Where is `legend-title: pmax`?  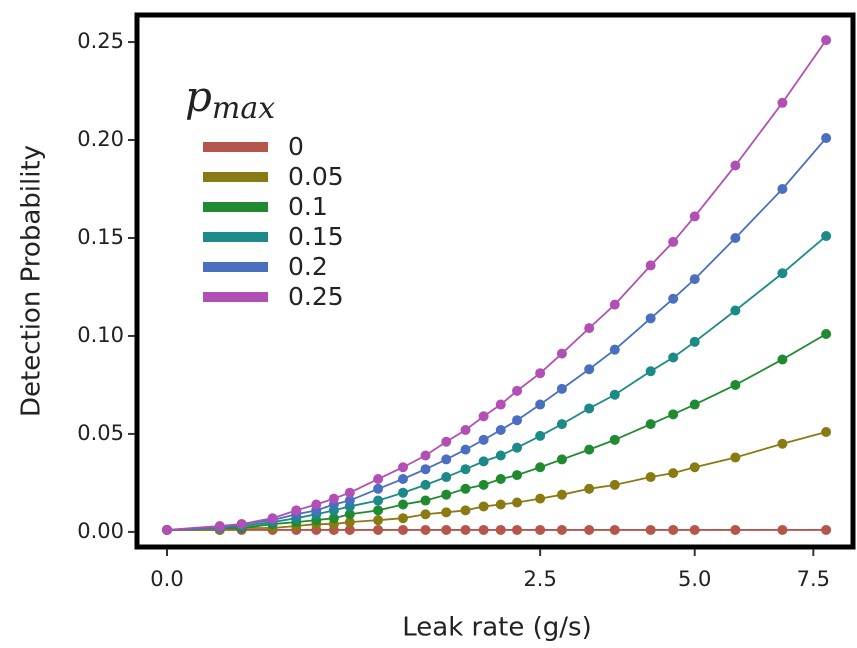 legend-title: pmax is located at coordinates (230, 99).